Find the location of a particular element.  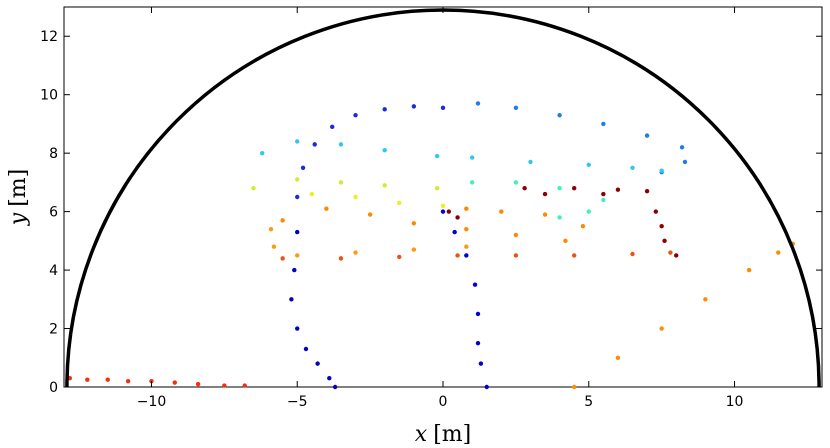

x-tick-label: 10 is located at coordinates (735, 402).